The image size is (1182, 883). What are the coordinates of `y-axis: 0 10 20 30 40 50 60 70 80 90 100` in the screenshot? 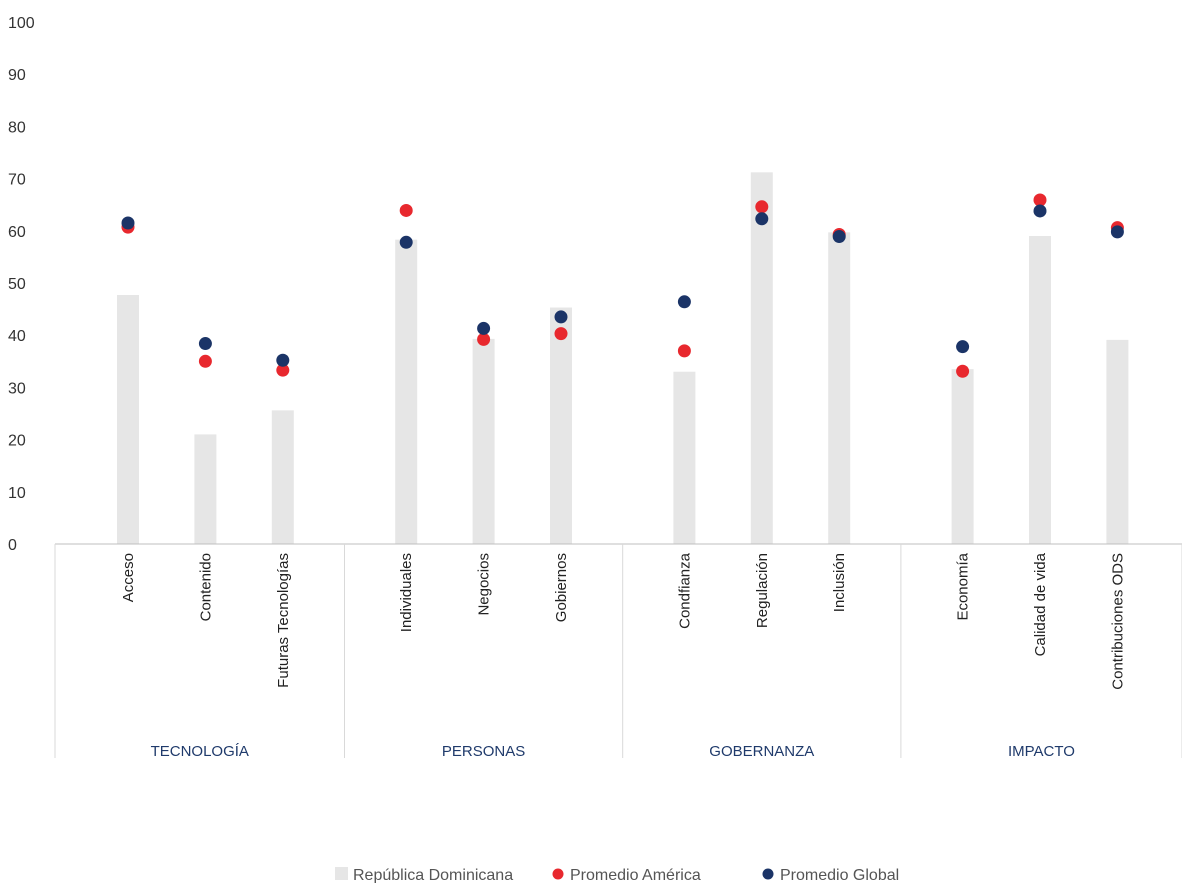 It's located at (21, 284).